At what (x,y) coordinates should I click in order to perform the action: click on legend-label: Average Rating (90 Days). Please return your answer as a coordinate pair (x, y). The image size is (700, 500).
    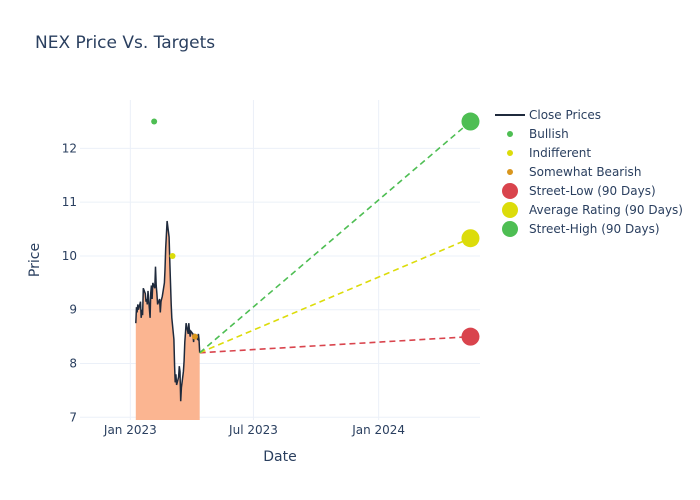
    Looking at the image, I should click on (606, 210).